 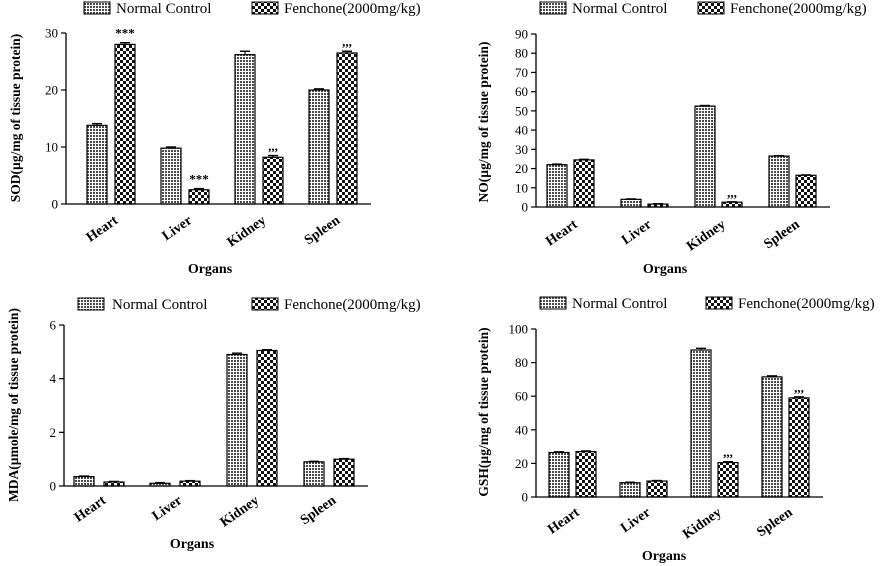 I want to click on y-tick-label: 6, so click(x=53, y=325).